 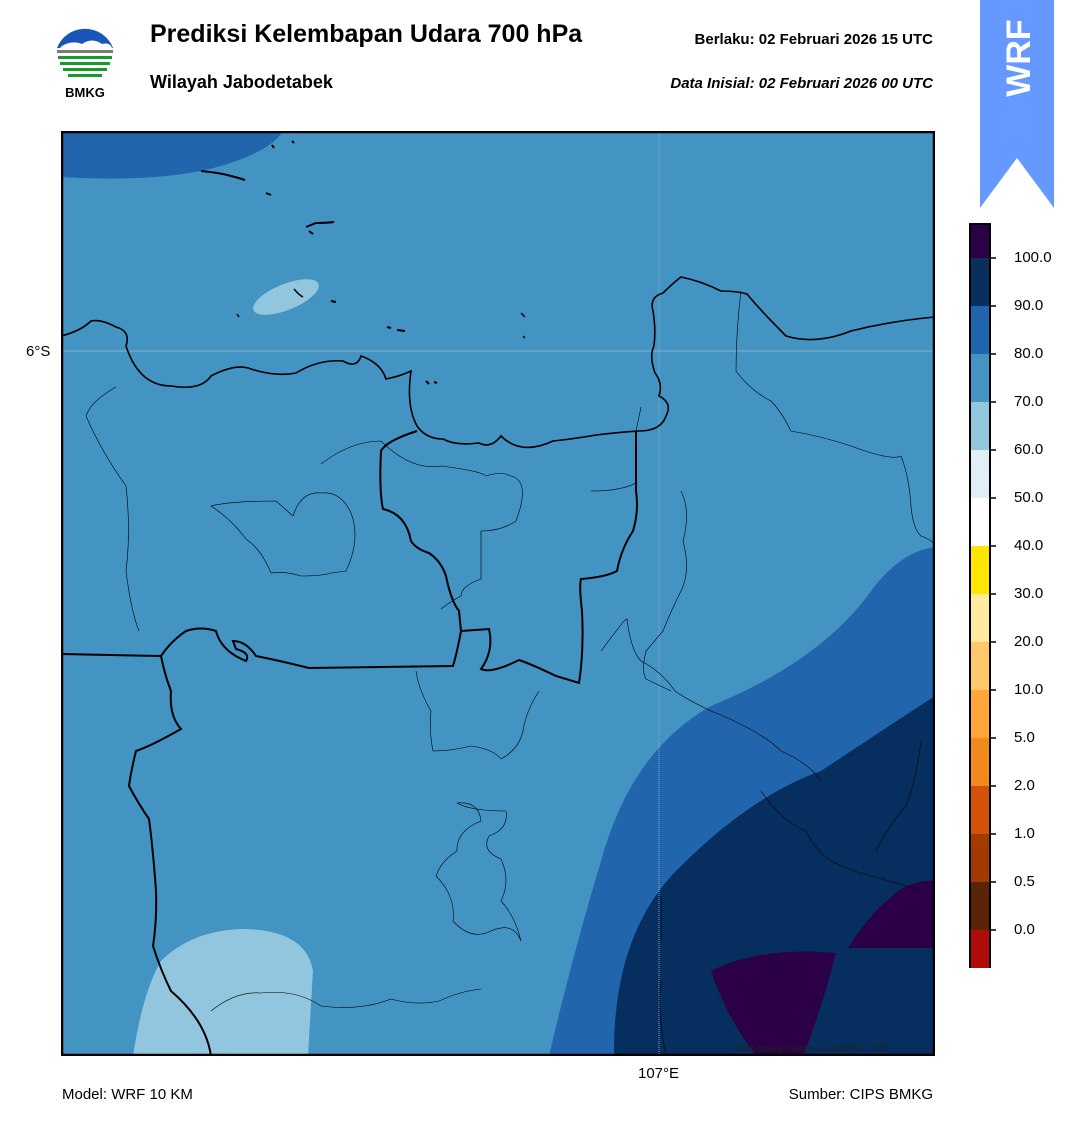 I want to click on lat-label: 6°S, so click(x=38, y=351).